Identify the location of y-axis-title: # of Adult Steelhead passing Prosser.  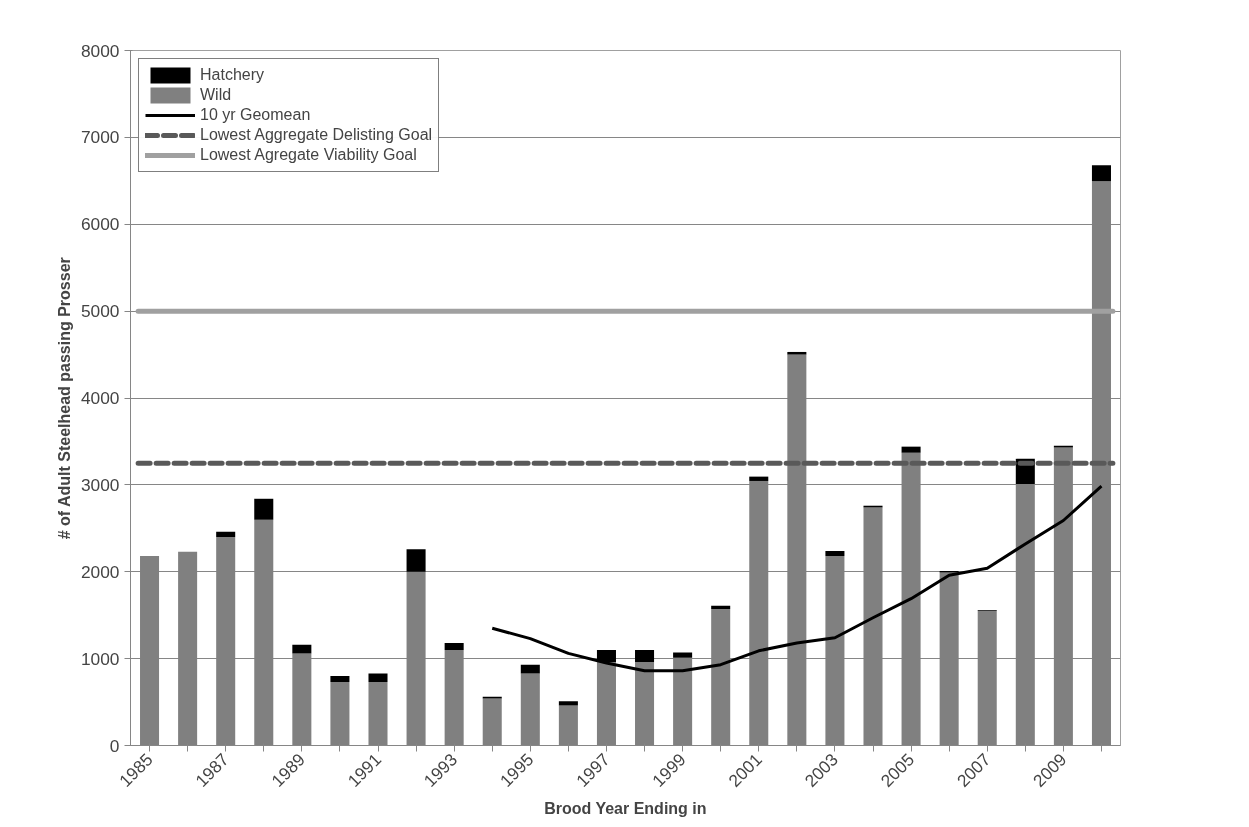
(64, 398).